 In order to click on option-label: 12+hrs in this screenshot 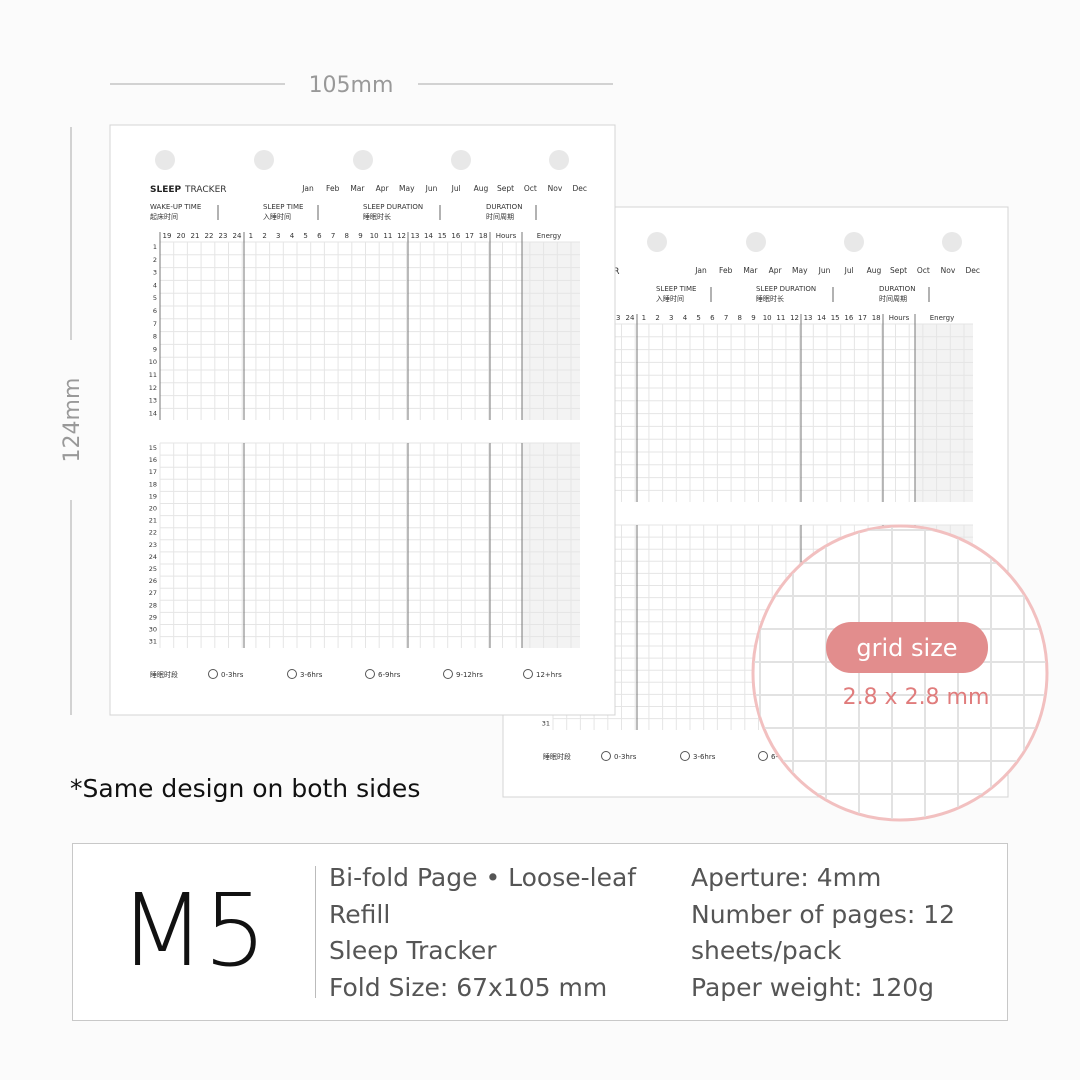, I will do `click(549, 675)`.